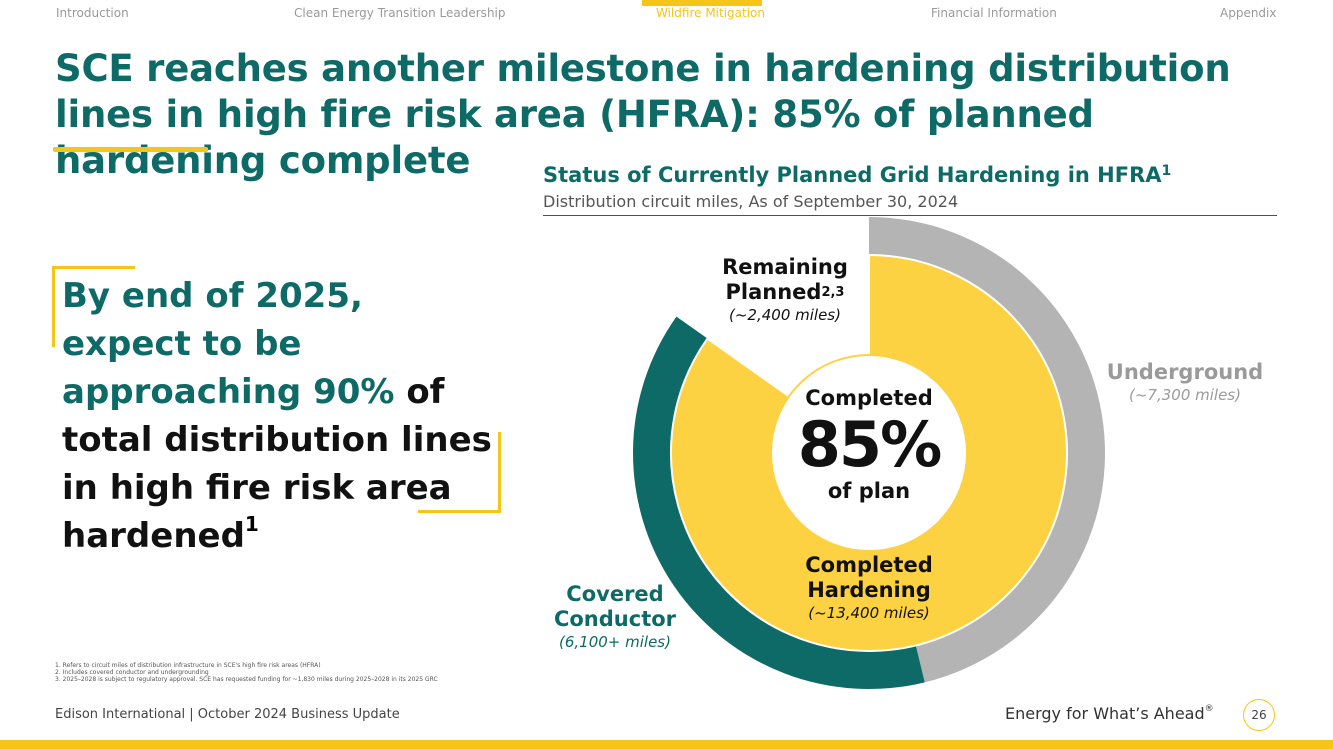 This screenshot has height=749, width=1333. Describe the element at coordinates (710, 13) in the screenshot. I see `nav-item-wildfire-mitigation: Wildfire Mitigation` at that location.